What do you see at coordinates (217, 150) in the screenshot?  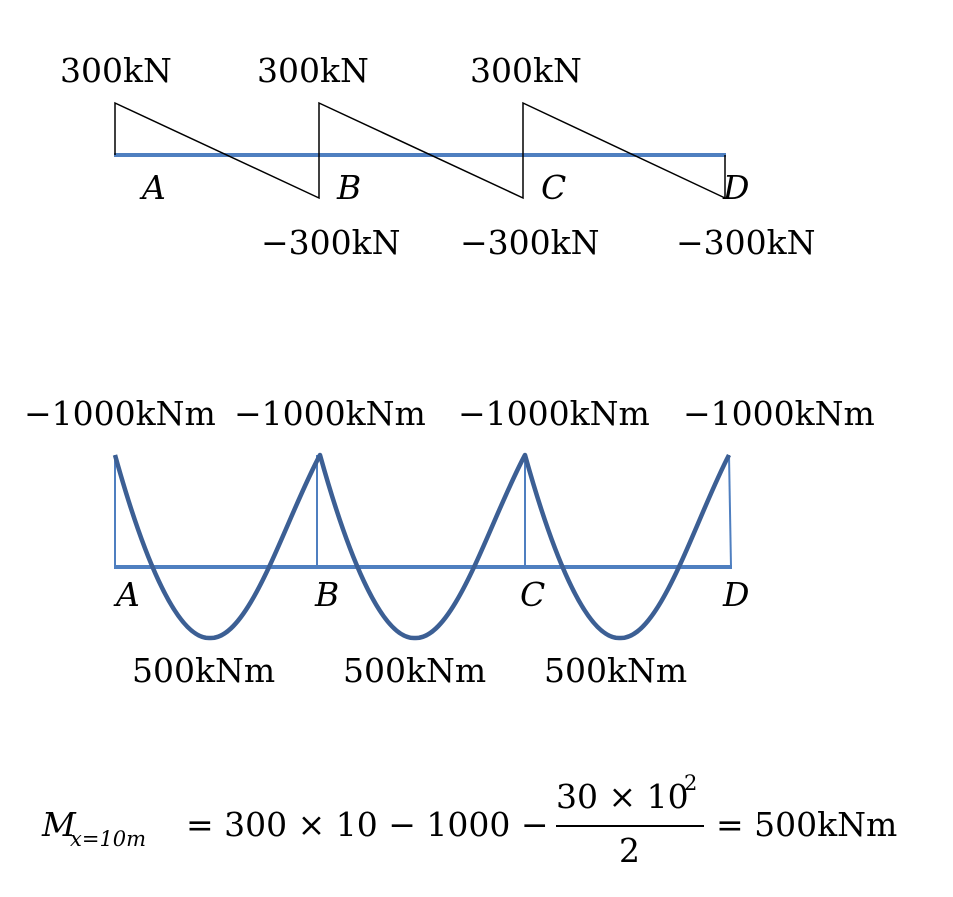 I see `shear-span-ab` at bounding box center [217, 150].